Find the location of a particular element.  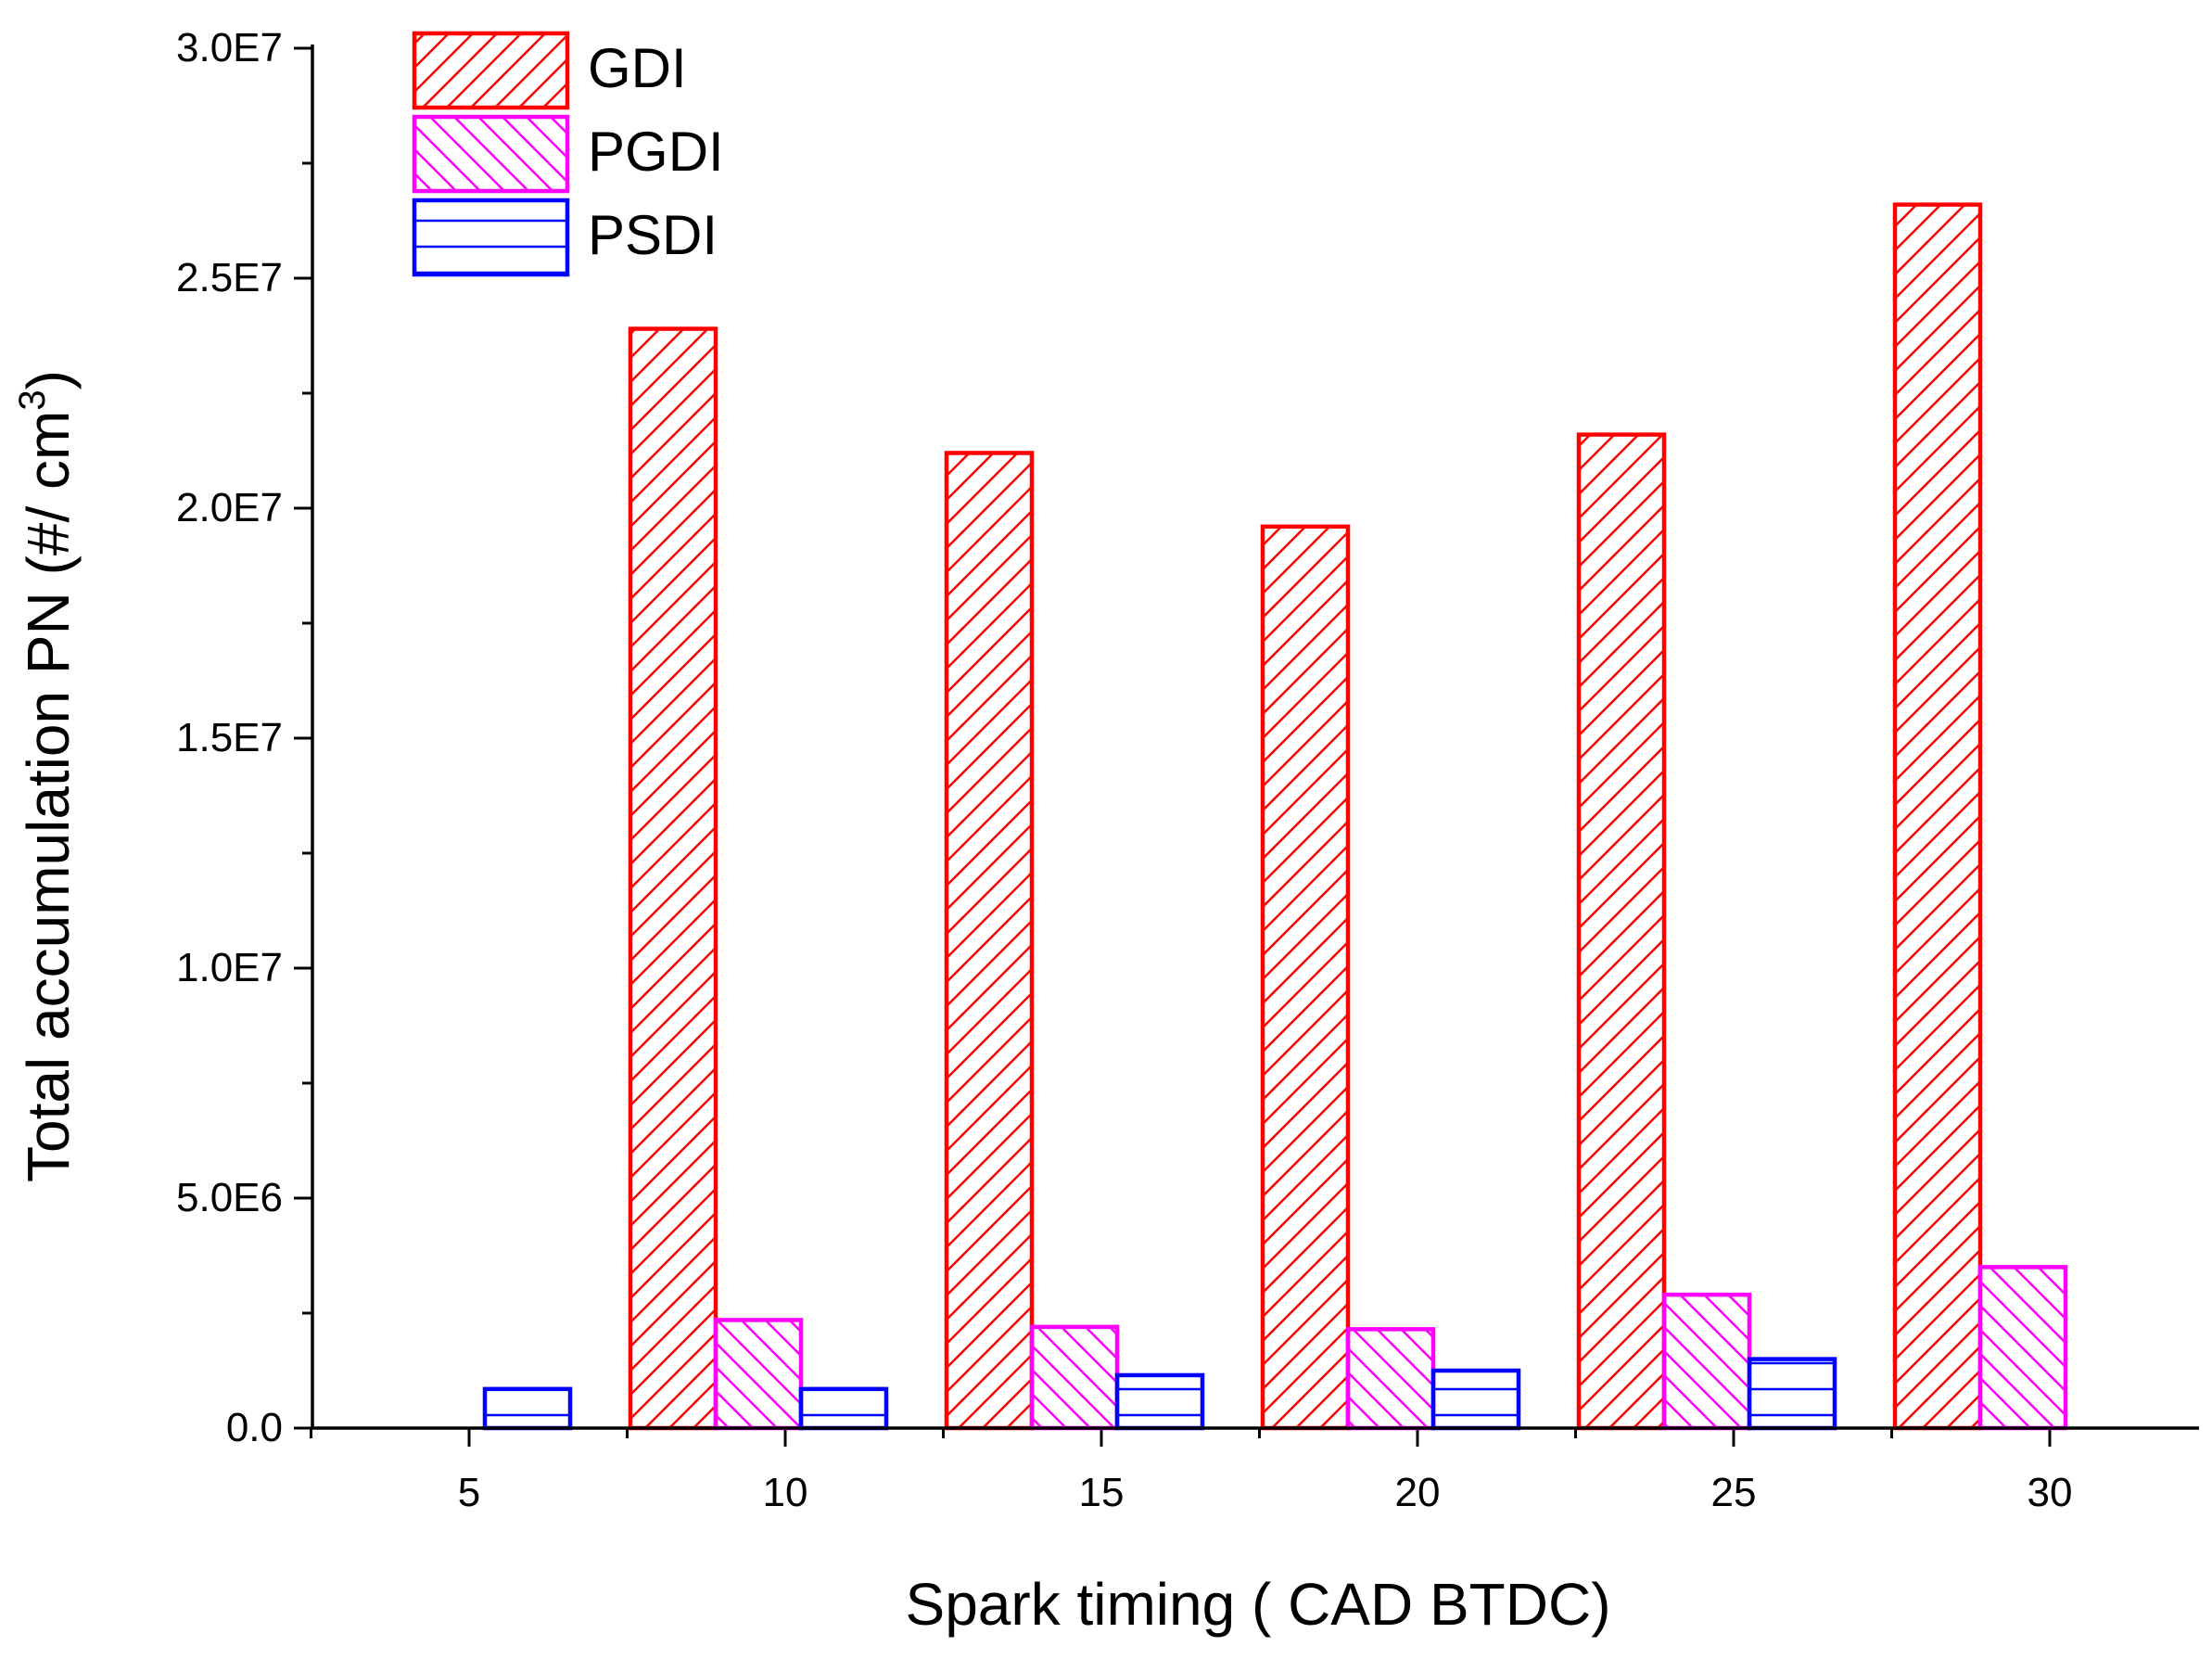

y-tick-label: 5.0E6 is located at coordinates (229, 1197).